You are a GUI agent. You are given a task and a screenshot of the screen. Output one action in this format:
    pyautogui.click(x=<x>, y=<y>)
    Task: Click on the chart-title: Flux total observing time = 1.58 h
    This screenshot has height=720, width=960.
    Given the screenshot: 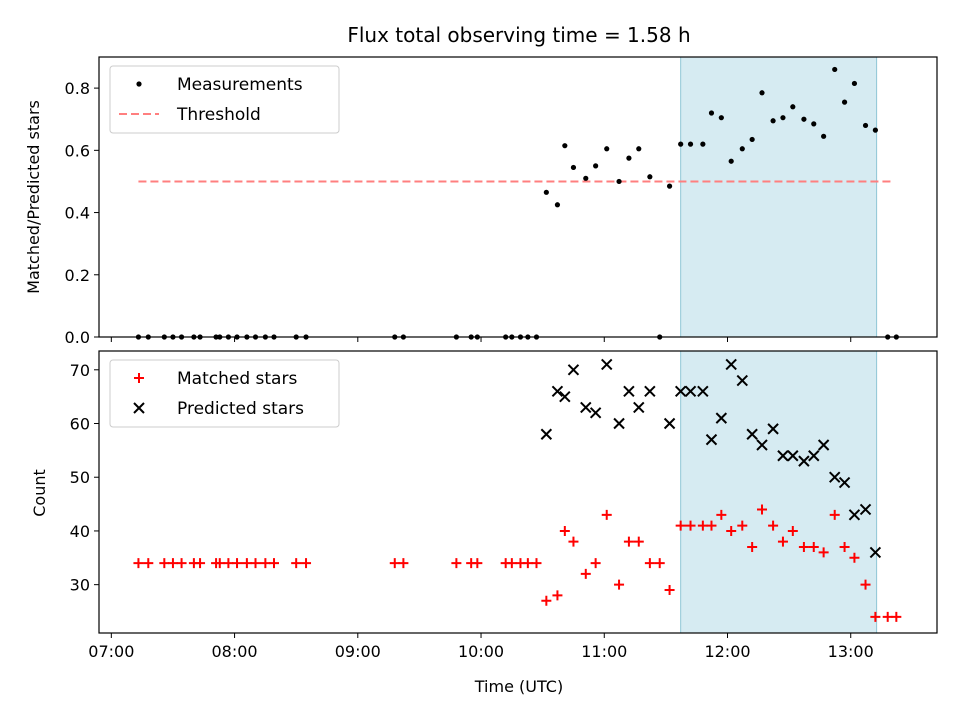 What is the action you would take?
    pyautogui.click(x=518, y=35)
    